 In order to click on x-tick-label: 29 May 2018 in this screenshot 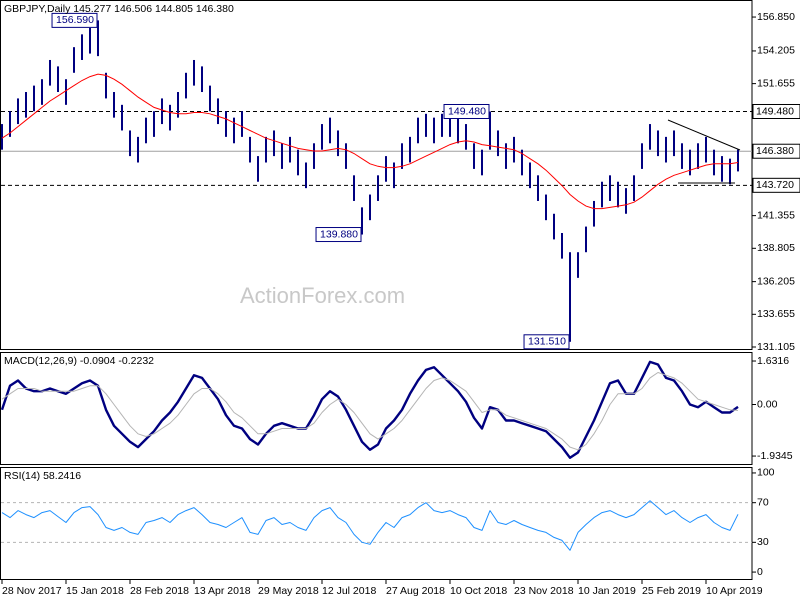, I will do `click(288, 591)`.